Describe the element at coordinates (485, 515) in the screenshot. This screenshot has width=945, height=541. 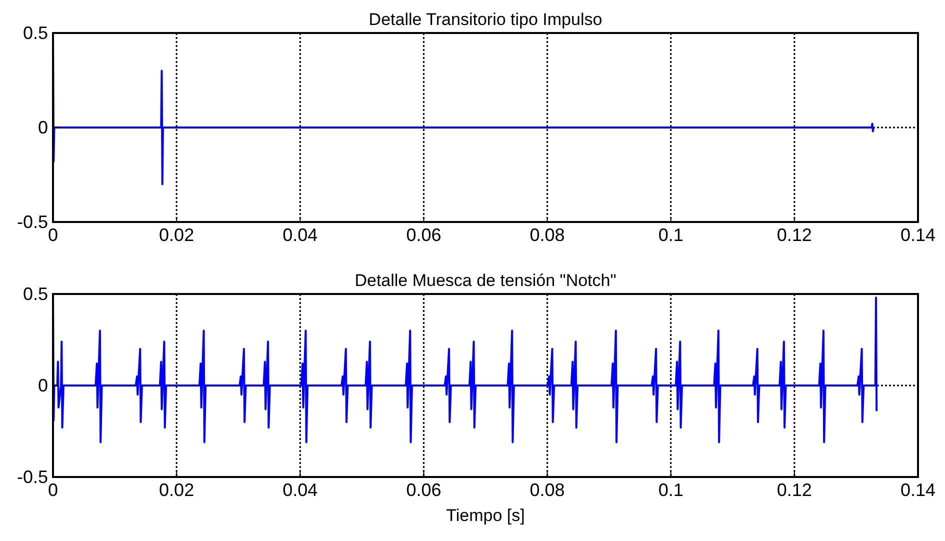
I see `x-axis-title: Tiempo [s]` at that location.